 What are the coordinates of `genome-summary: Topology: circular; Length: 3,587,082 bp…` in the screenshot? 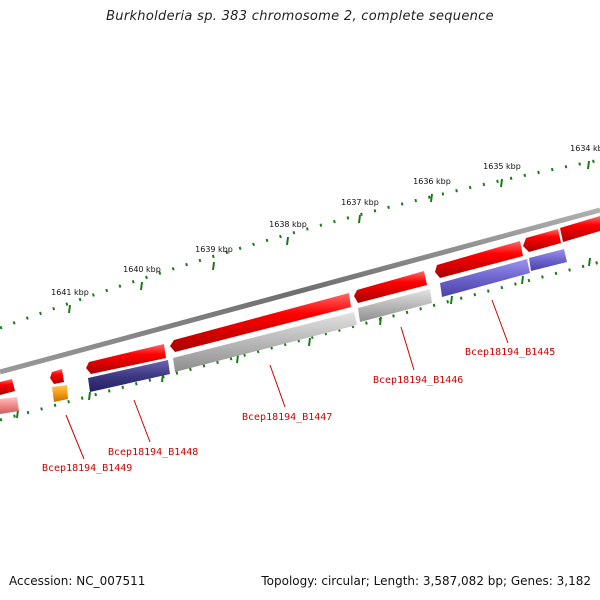 It's located at (426, 581).